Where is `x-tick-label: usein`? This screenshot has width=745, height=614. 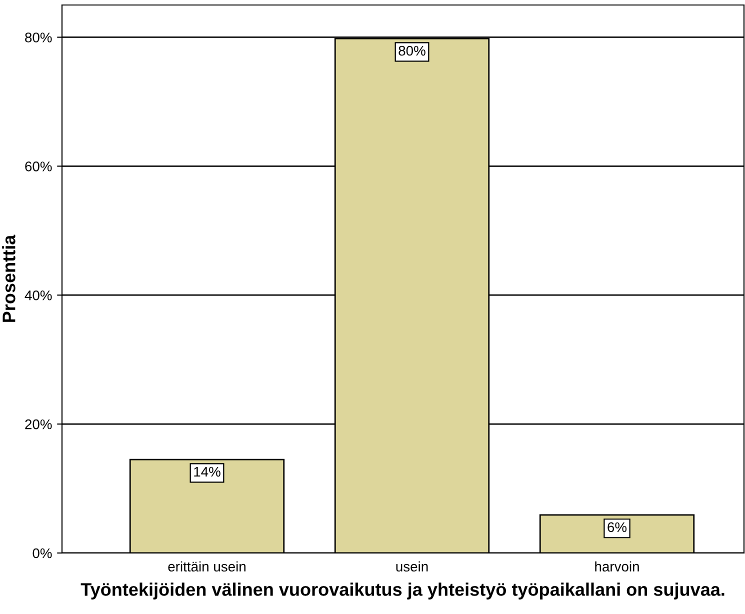
x-tick-label: usein is located at coordinates (412, 566).